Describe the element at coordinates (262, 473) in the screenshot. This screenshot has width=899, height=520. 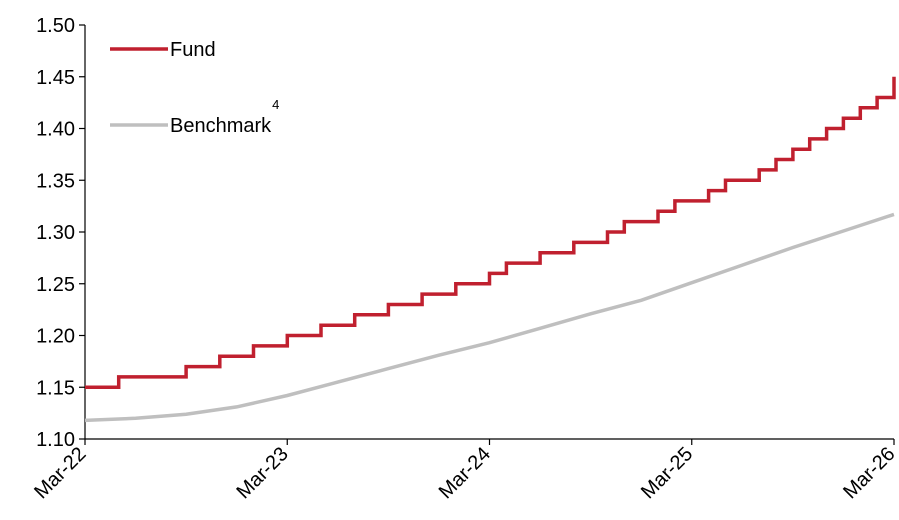
I see `x-tick-label: Mar-23` at that location.